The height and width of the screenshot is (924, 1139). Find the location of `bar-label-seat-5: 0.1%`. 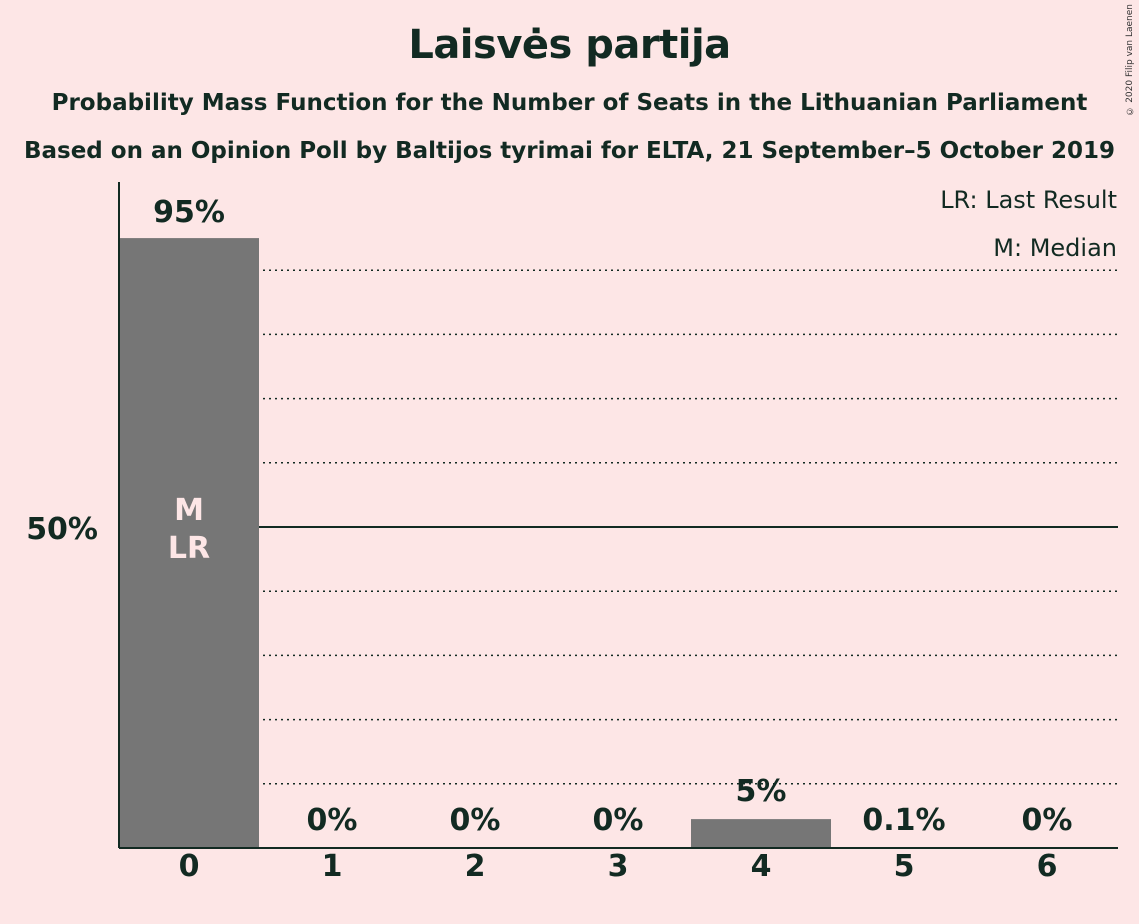

bar-label-seat-5: 0.1% is located at coordinates (903, 820).